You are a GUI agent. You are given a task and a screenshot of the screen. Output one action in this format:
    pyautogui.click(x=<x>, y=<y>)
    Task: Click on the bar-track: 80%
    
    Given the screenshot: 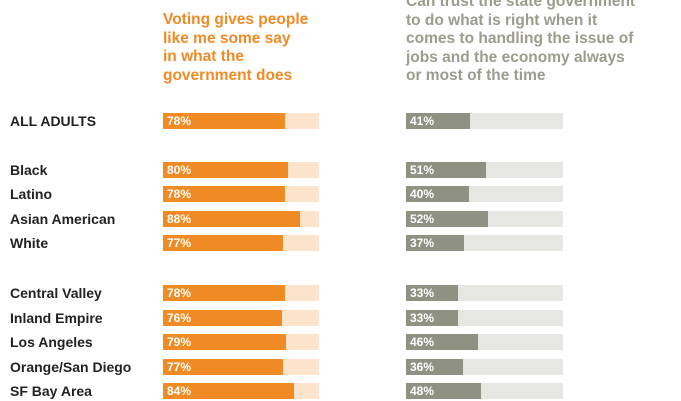 What is the action you would take?
    pyautogui.click(x=241, y=170)
    